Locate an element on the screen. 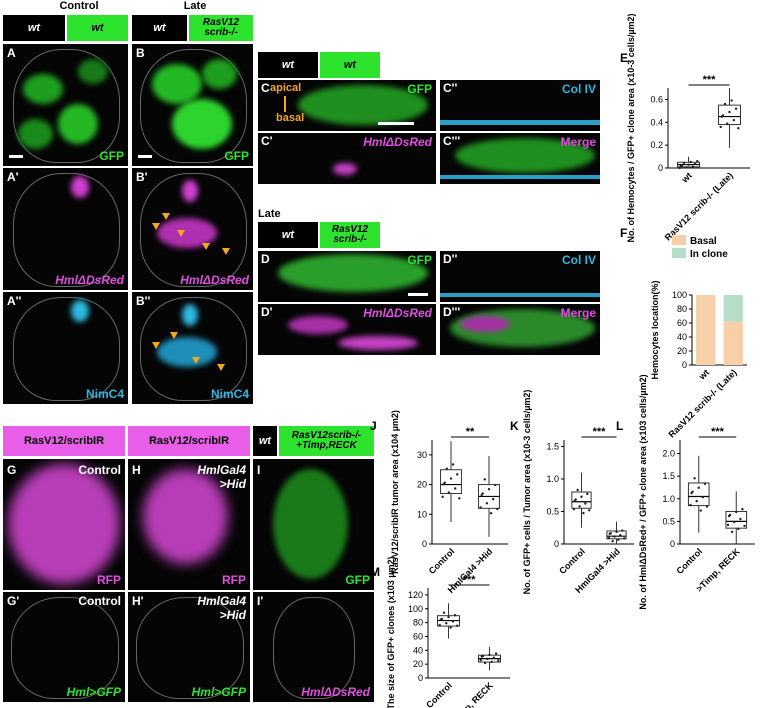 The height and width of the screenshot is (708, 765). condition-control-g: Control is located at coordinates (99, 470).